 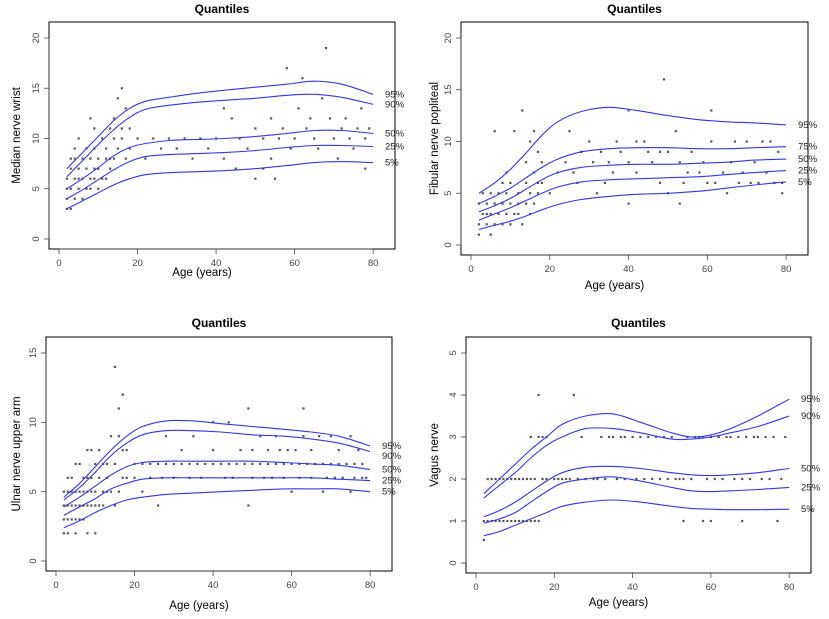 I want to click on y-tick-label: 5, so click(x=36, y=188).